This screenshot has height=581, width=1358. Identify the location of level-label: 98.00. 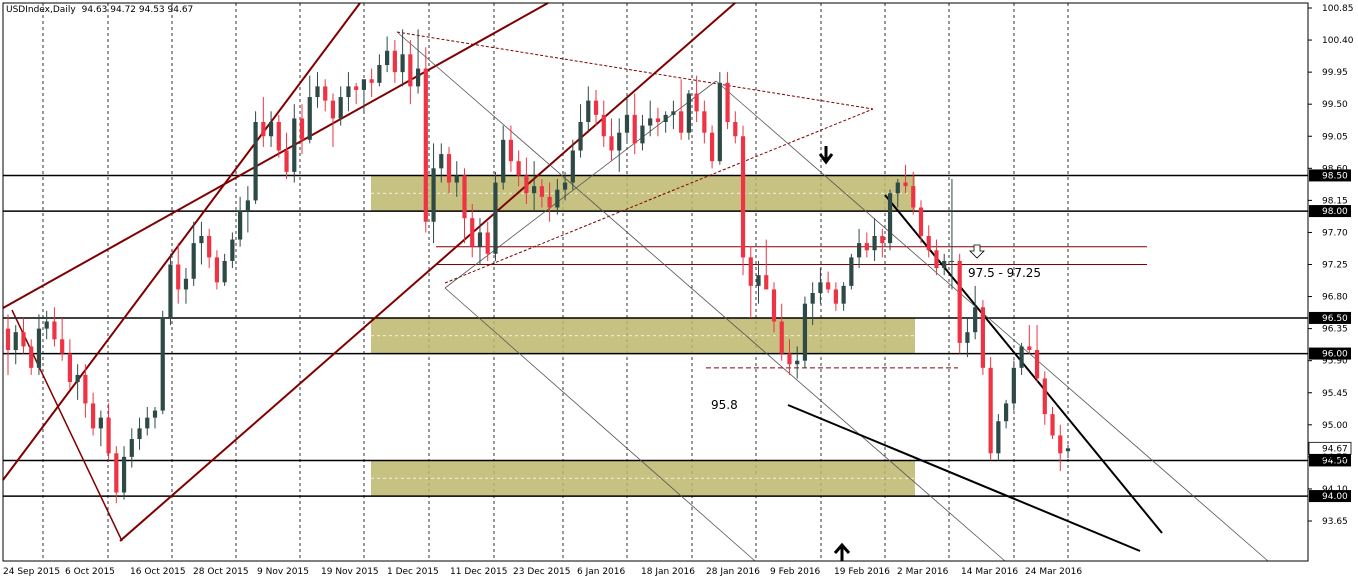
(1335, 212).